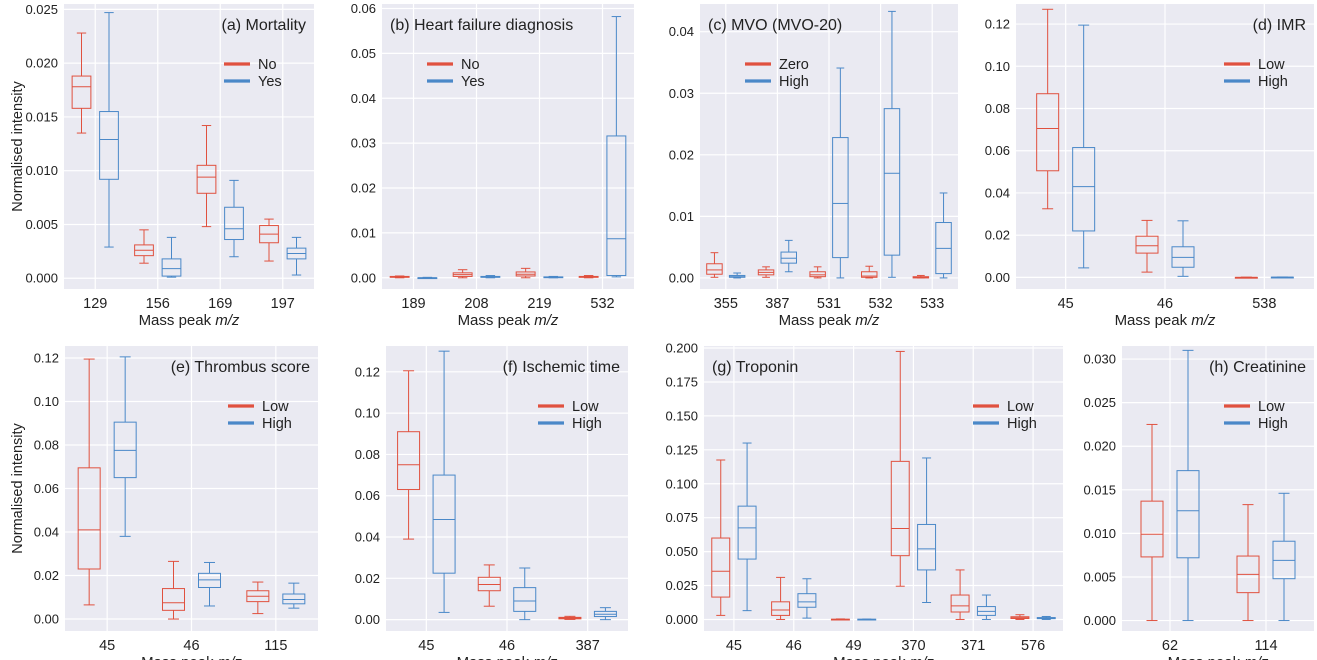 The height and width of the screenshot is (660, 1317). Describe the element at coordinates (220, 304) in the screenshot. I see `x-tick-label: 169` at that location.